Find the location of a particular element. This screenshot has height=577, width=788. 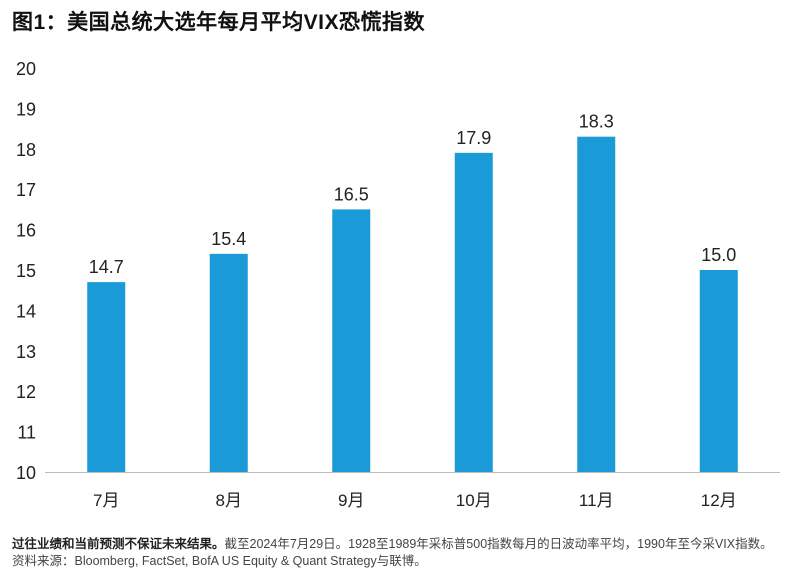

y-tick-label: 18 is located at coordinates (26, 150).